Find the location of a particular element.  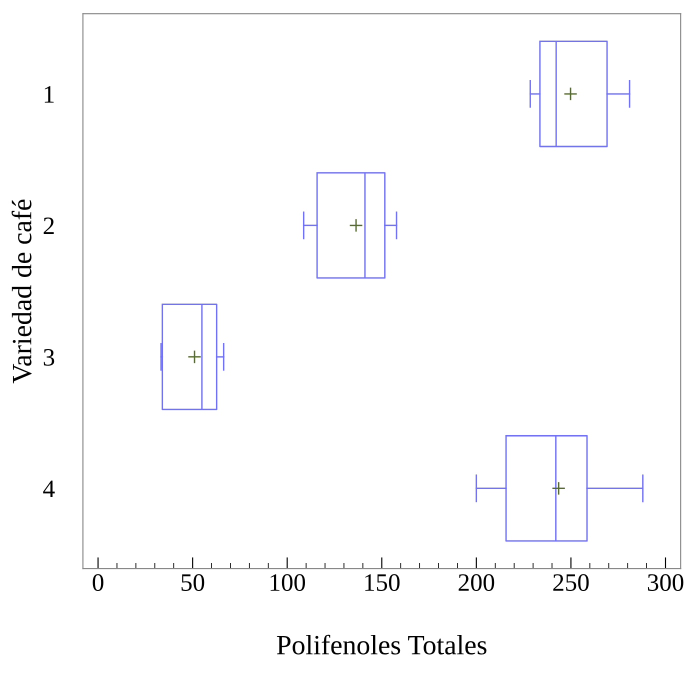

x-axis-title: Polifenoles Totales is located at coordinates (381, 644).